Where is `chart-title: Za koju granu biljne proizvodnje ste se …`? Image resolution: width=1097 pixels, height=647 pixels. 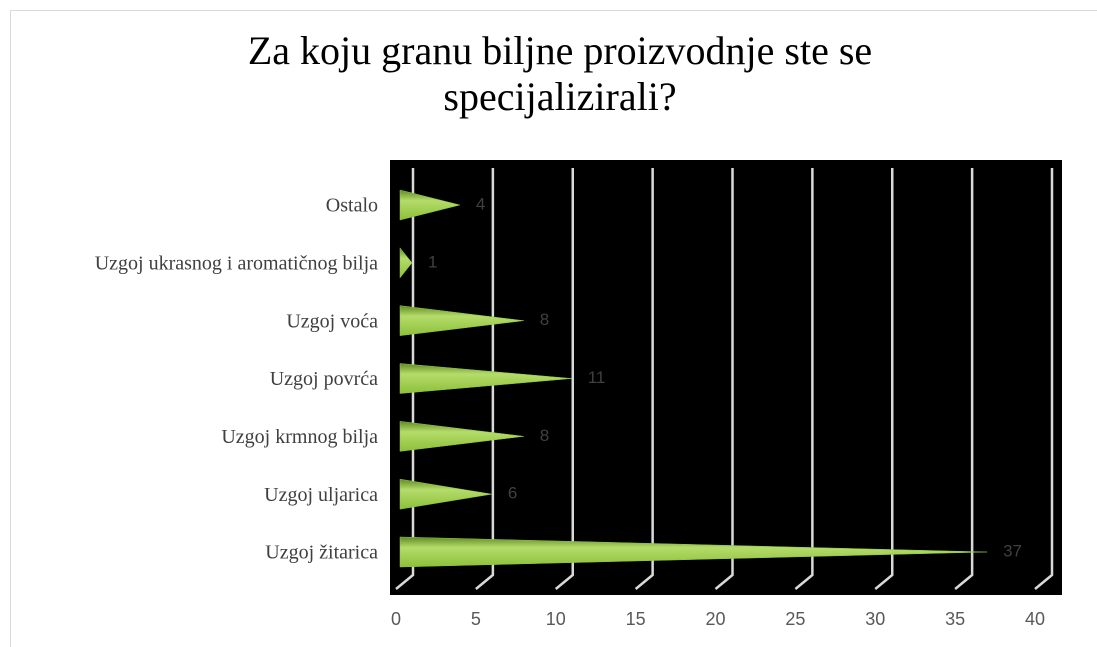
chart-title: Za koju granu biljne proizvodnje ste se … is located at coordinates (560, 73).